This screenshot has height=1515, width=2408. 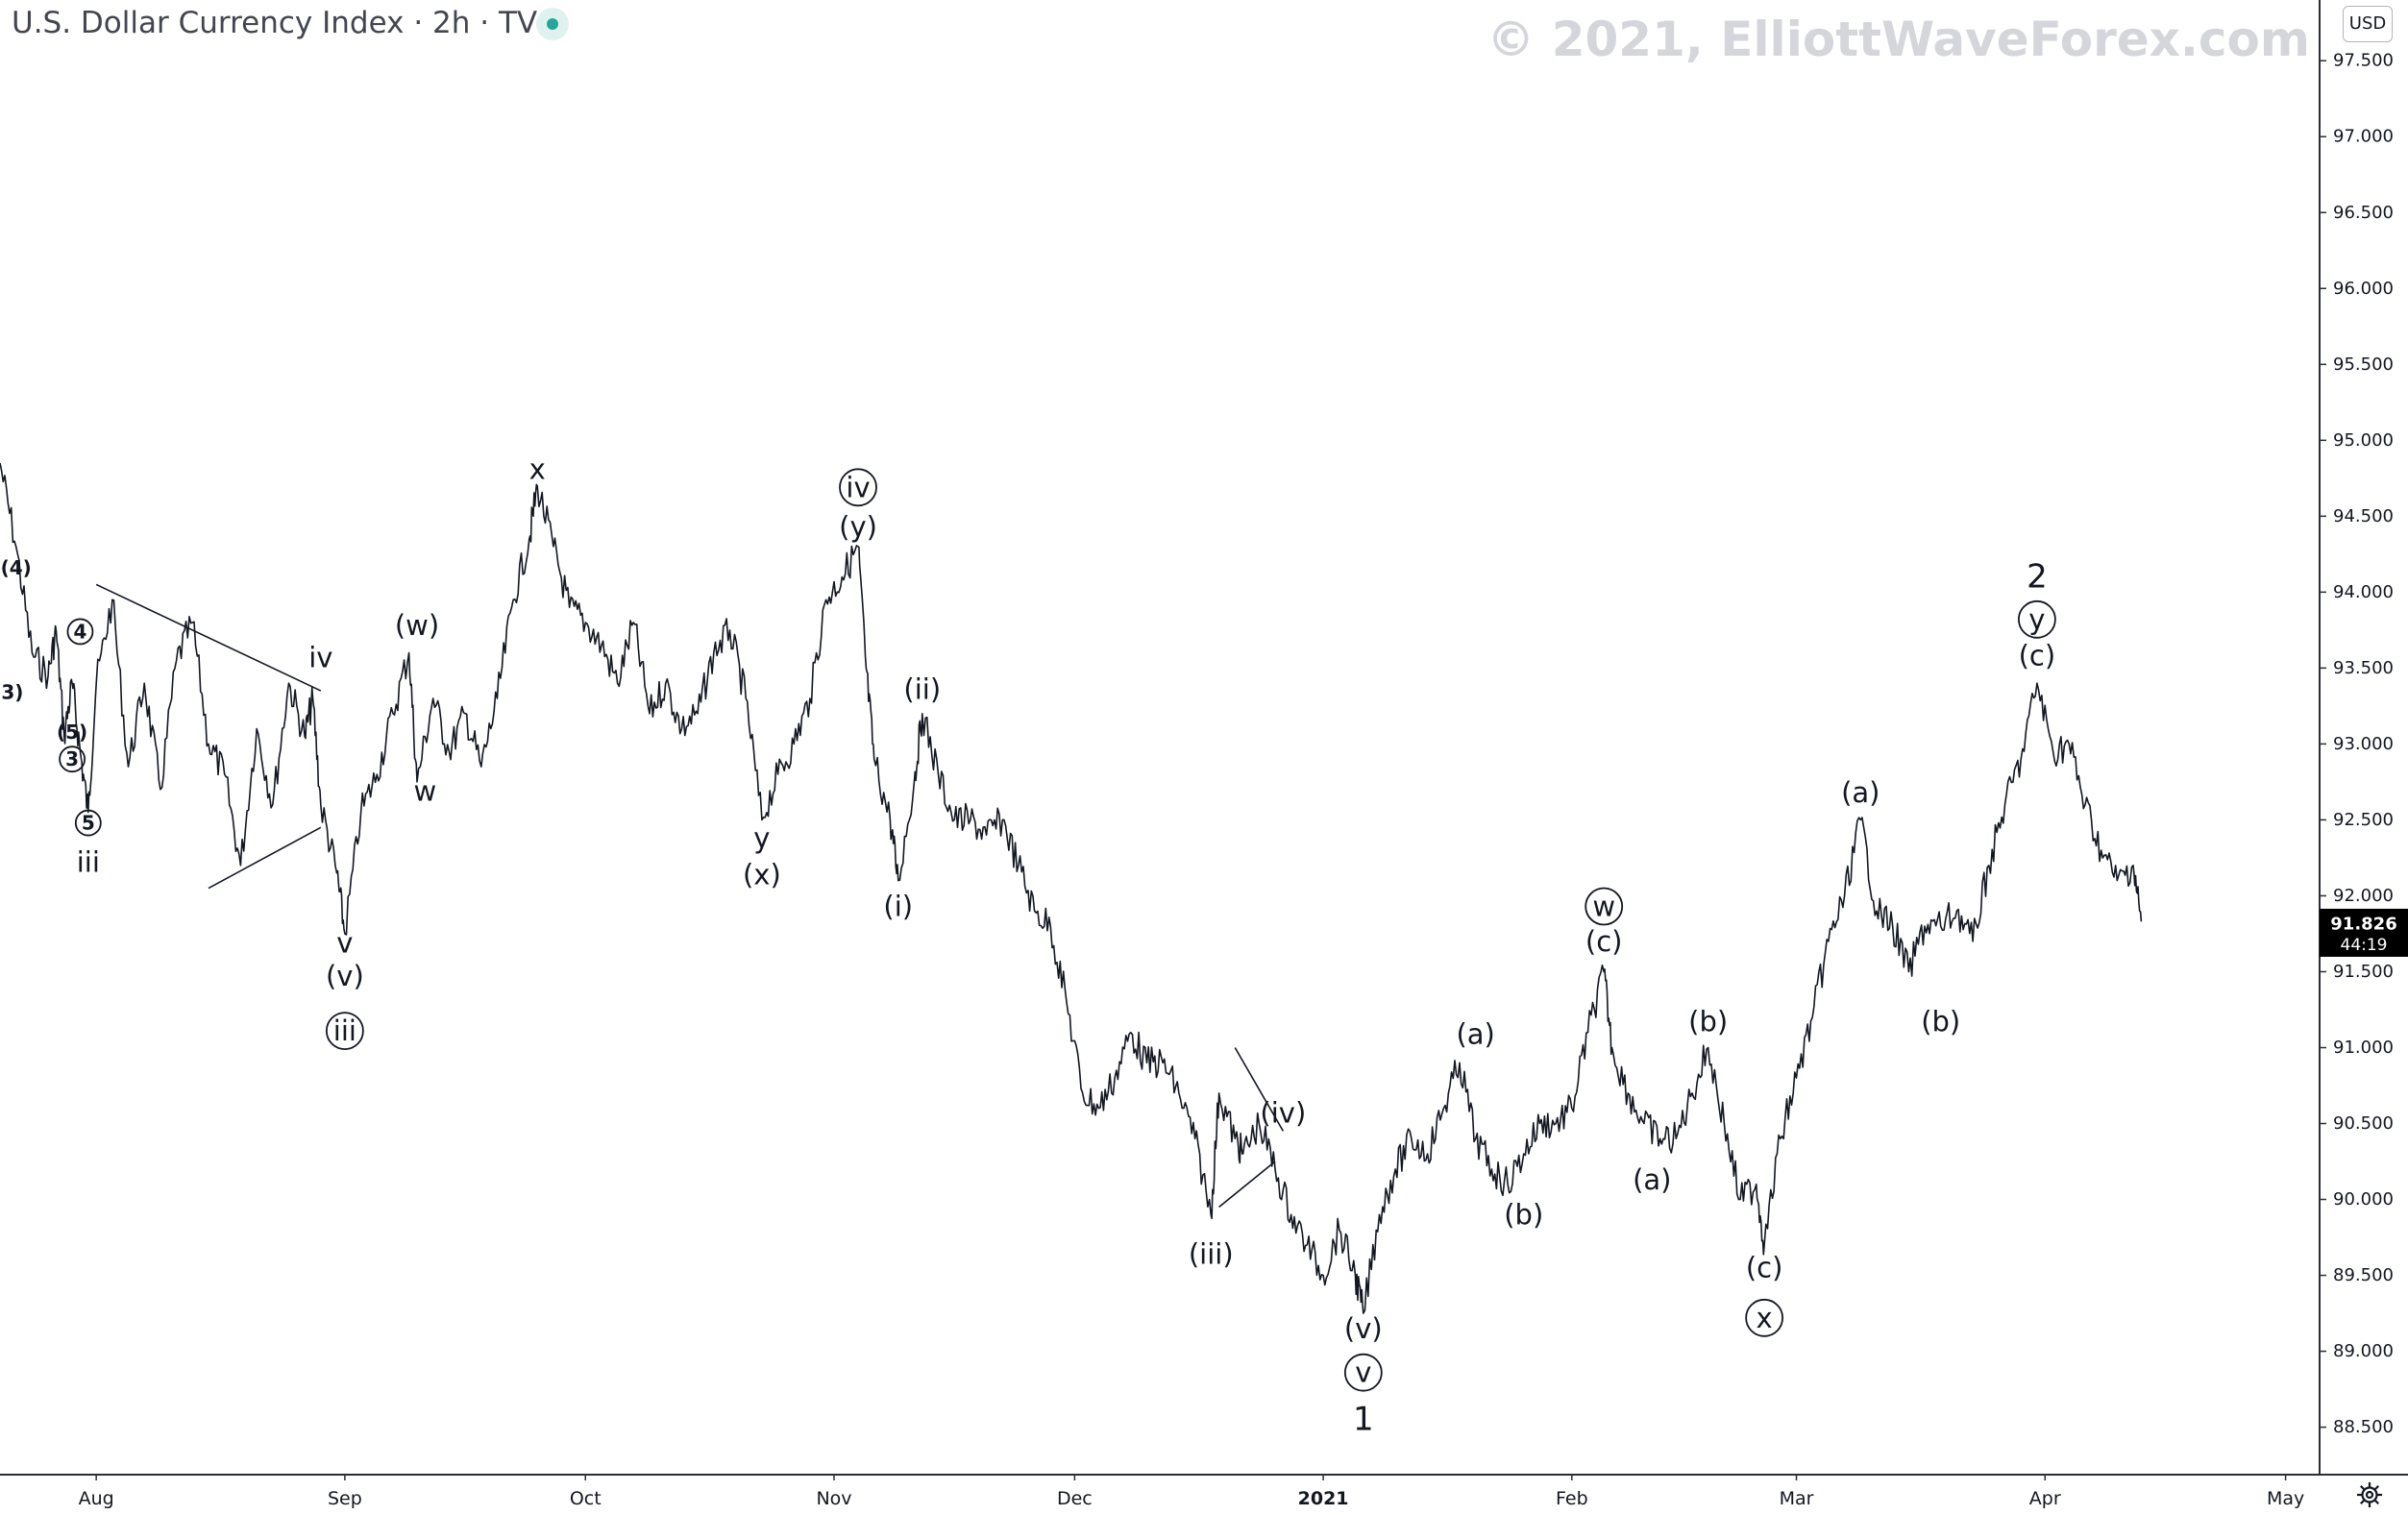 I want to click on wave-label: 1, so click(x=1364, y=1420).